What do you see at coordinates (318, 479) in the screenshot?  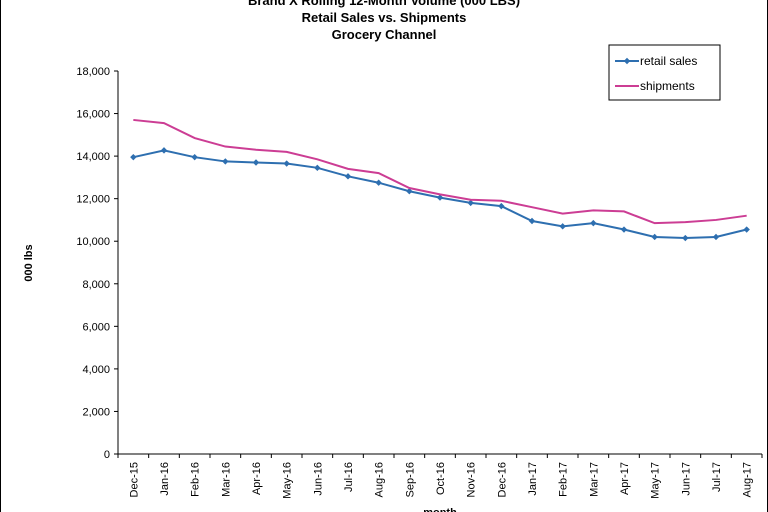 I see `x-tick-label: Jun-16` at bounding box center [318, 479].